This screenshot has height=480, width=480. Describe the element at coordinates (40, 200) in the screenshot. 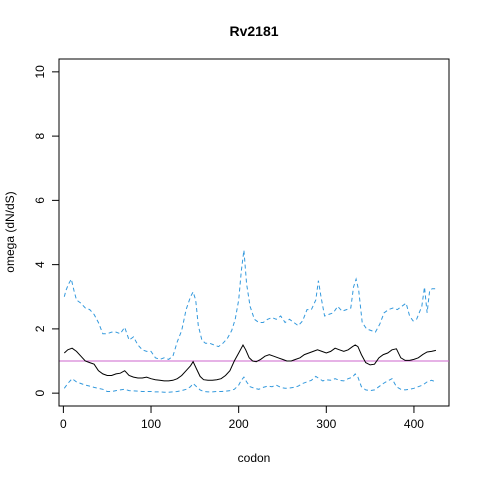

I see `y-tick-label: 6` at that location.